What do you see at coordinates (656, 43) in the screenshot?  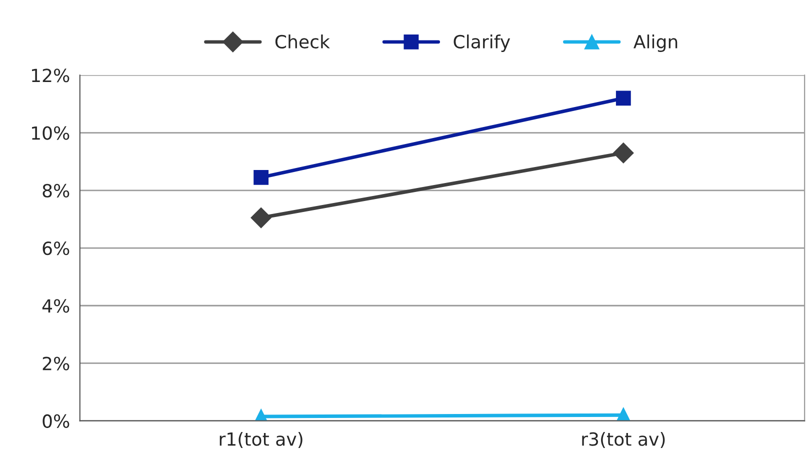 I see `legend-label: Align` at bounding box center [656, 43].